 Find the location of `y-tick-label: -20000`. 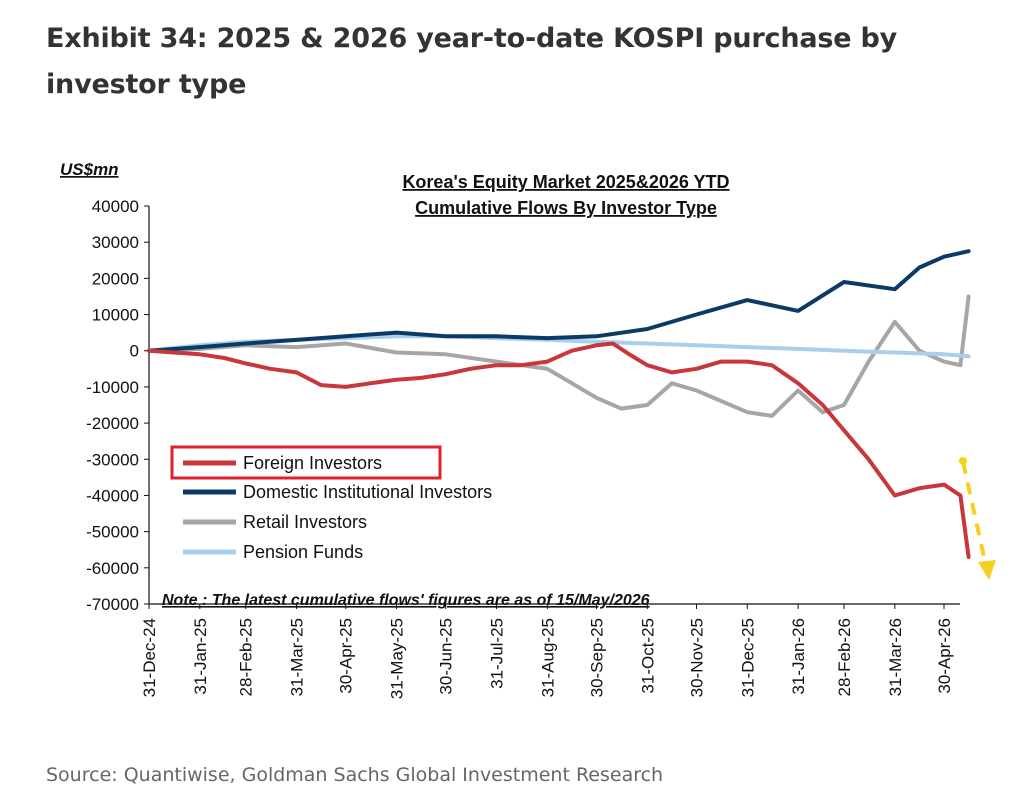

y-tick-label: -20000 is located at coordinates (112, 423).